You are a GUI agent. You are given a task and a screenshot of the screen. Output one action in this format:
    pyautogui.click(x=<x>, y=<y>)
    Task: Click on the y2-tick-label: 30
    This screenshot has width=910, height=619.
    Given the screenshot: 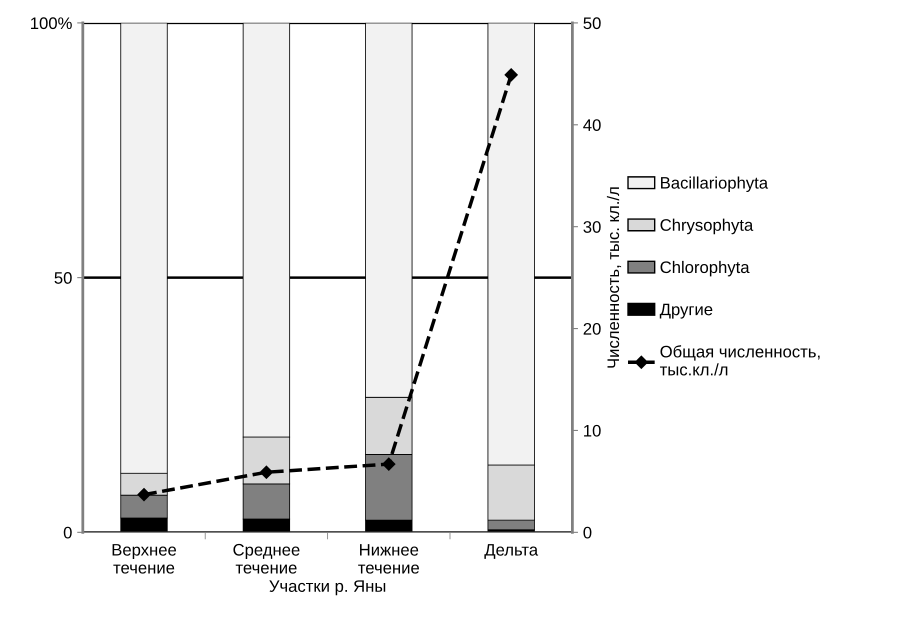 What is the action you would take?
    pyautogui.click(x=592, y=227)
    